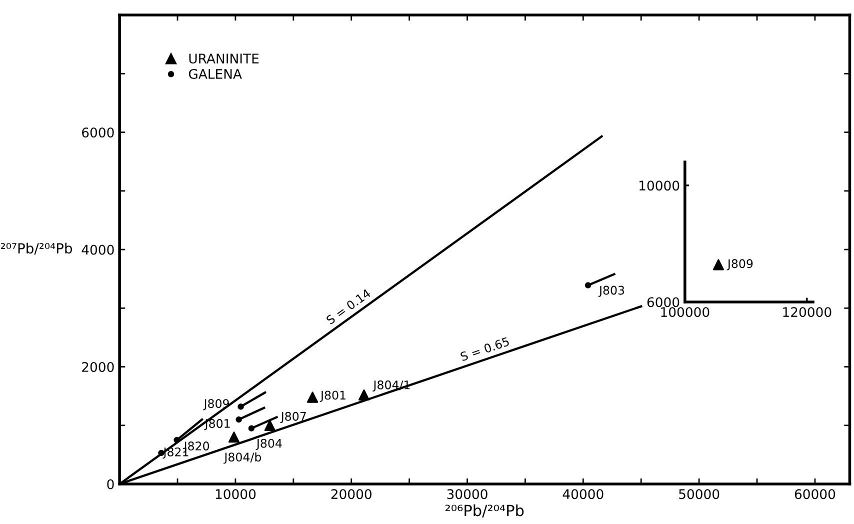 Image resolution: width=854 pixels, height=524 pixels. I want to click on y-tick-label: 4000, so click(98, 249).